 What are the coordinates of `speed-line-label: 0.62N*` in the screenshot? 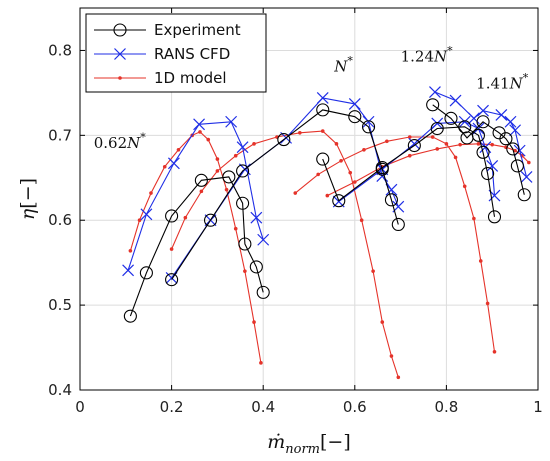 It's located at (120, 141).